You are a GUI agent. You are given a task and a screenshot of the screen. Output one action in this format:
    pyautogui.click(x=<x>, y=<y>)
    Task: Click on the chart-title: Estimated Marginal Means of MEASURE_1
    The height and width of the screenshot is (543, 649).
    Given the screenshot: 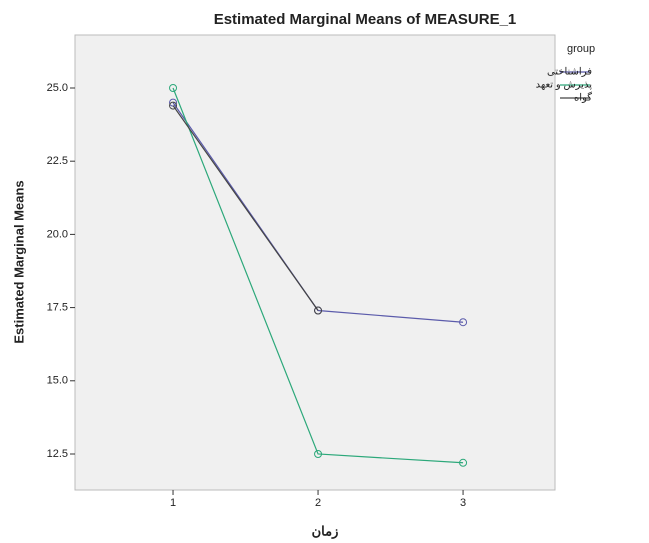 What is the action you would take?
    pyautogui.click(x=365, y=19)
    